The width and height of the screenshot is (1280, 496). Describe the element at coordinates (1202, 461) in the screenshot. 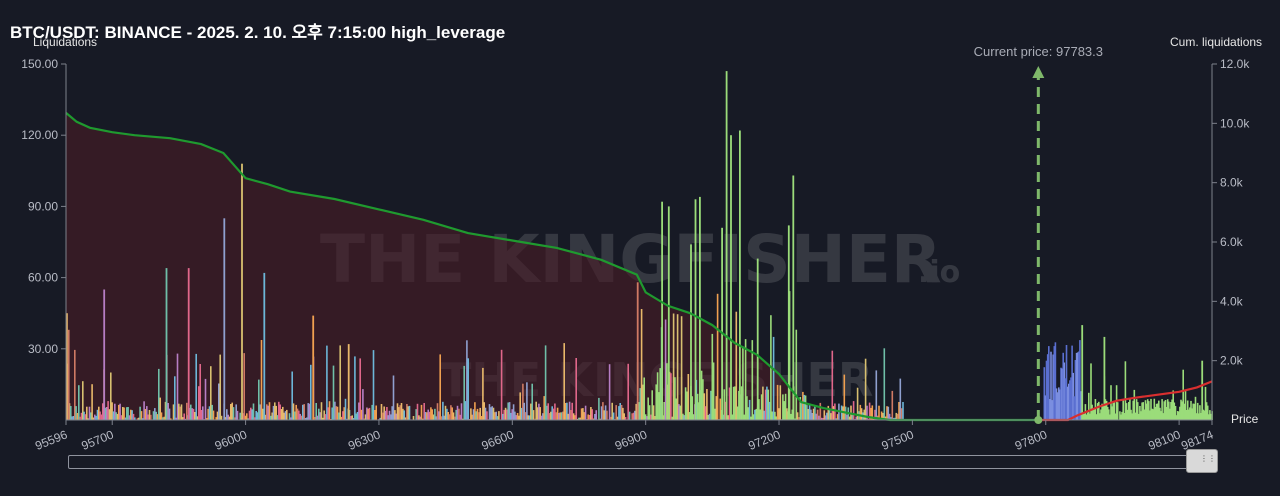

I see `range-scrollbar-handle: ⋮⋮` at that location.